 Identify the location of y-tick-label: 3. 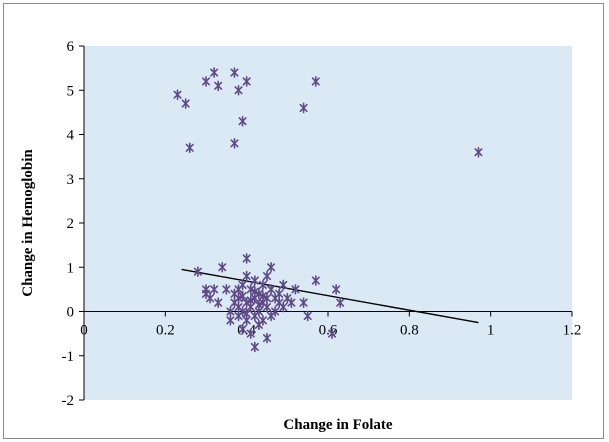
(71, 180).